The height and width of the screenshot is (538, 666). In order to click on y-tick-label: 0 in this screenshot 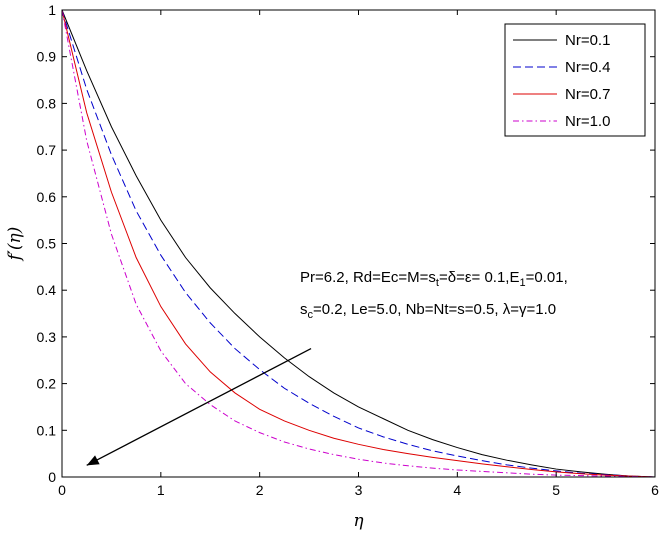, I will do `click(52, 477)`.